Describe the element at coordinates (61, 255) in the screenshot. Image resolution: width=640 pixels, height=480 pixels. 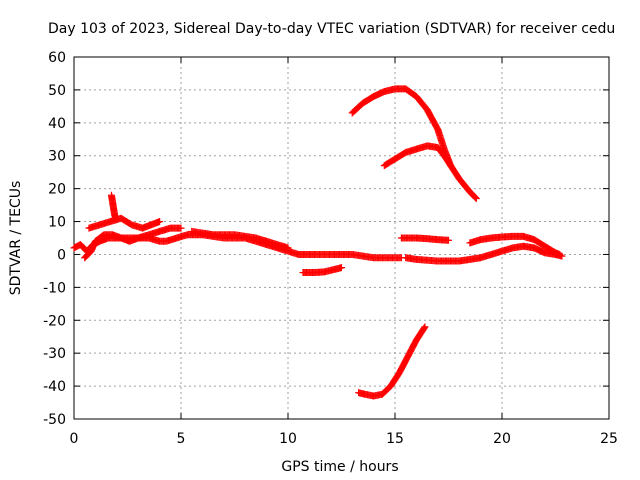
I see `y-tick-label: 0` at that location.